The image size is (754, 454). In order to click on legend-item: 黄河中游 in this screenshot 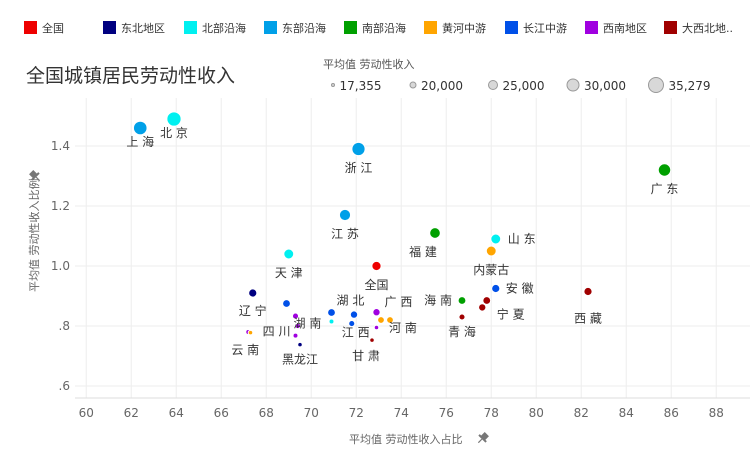, I will do `click(455, 28)`.